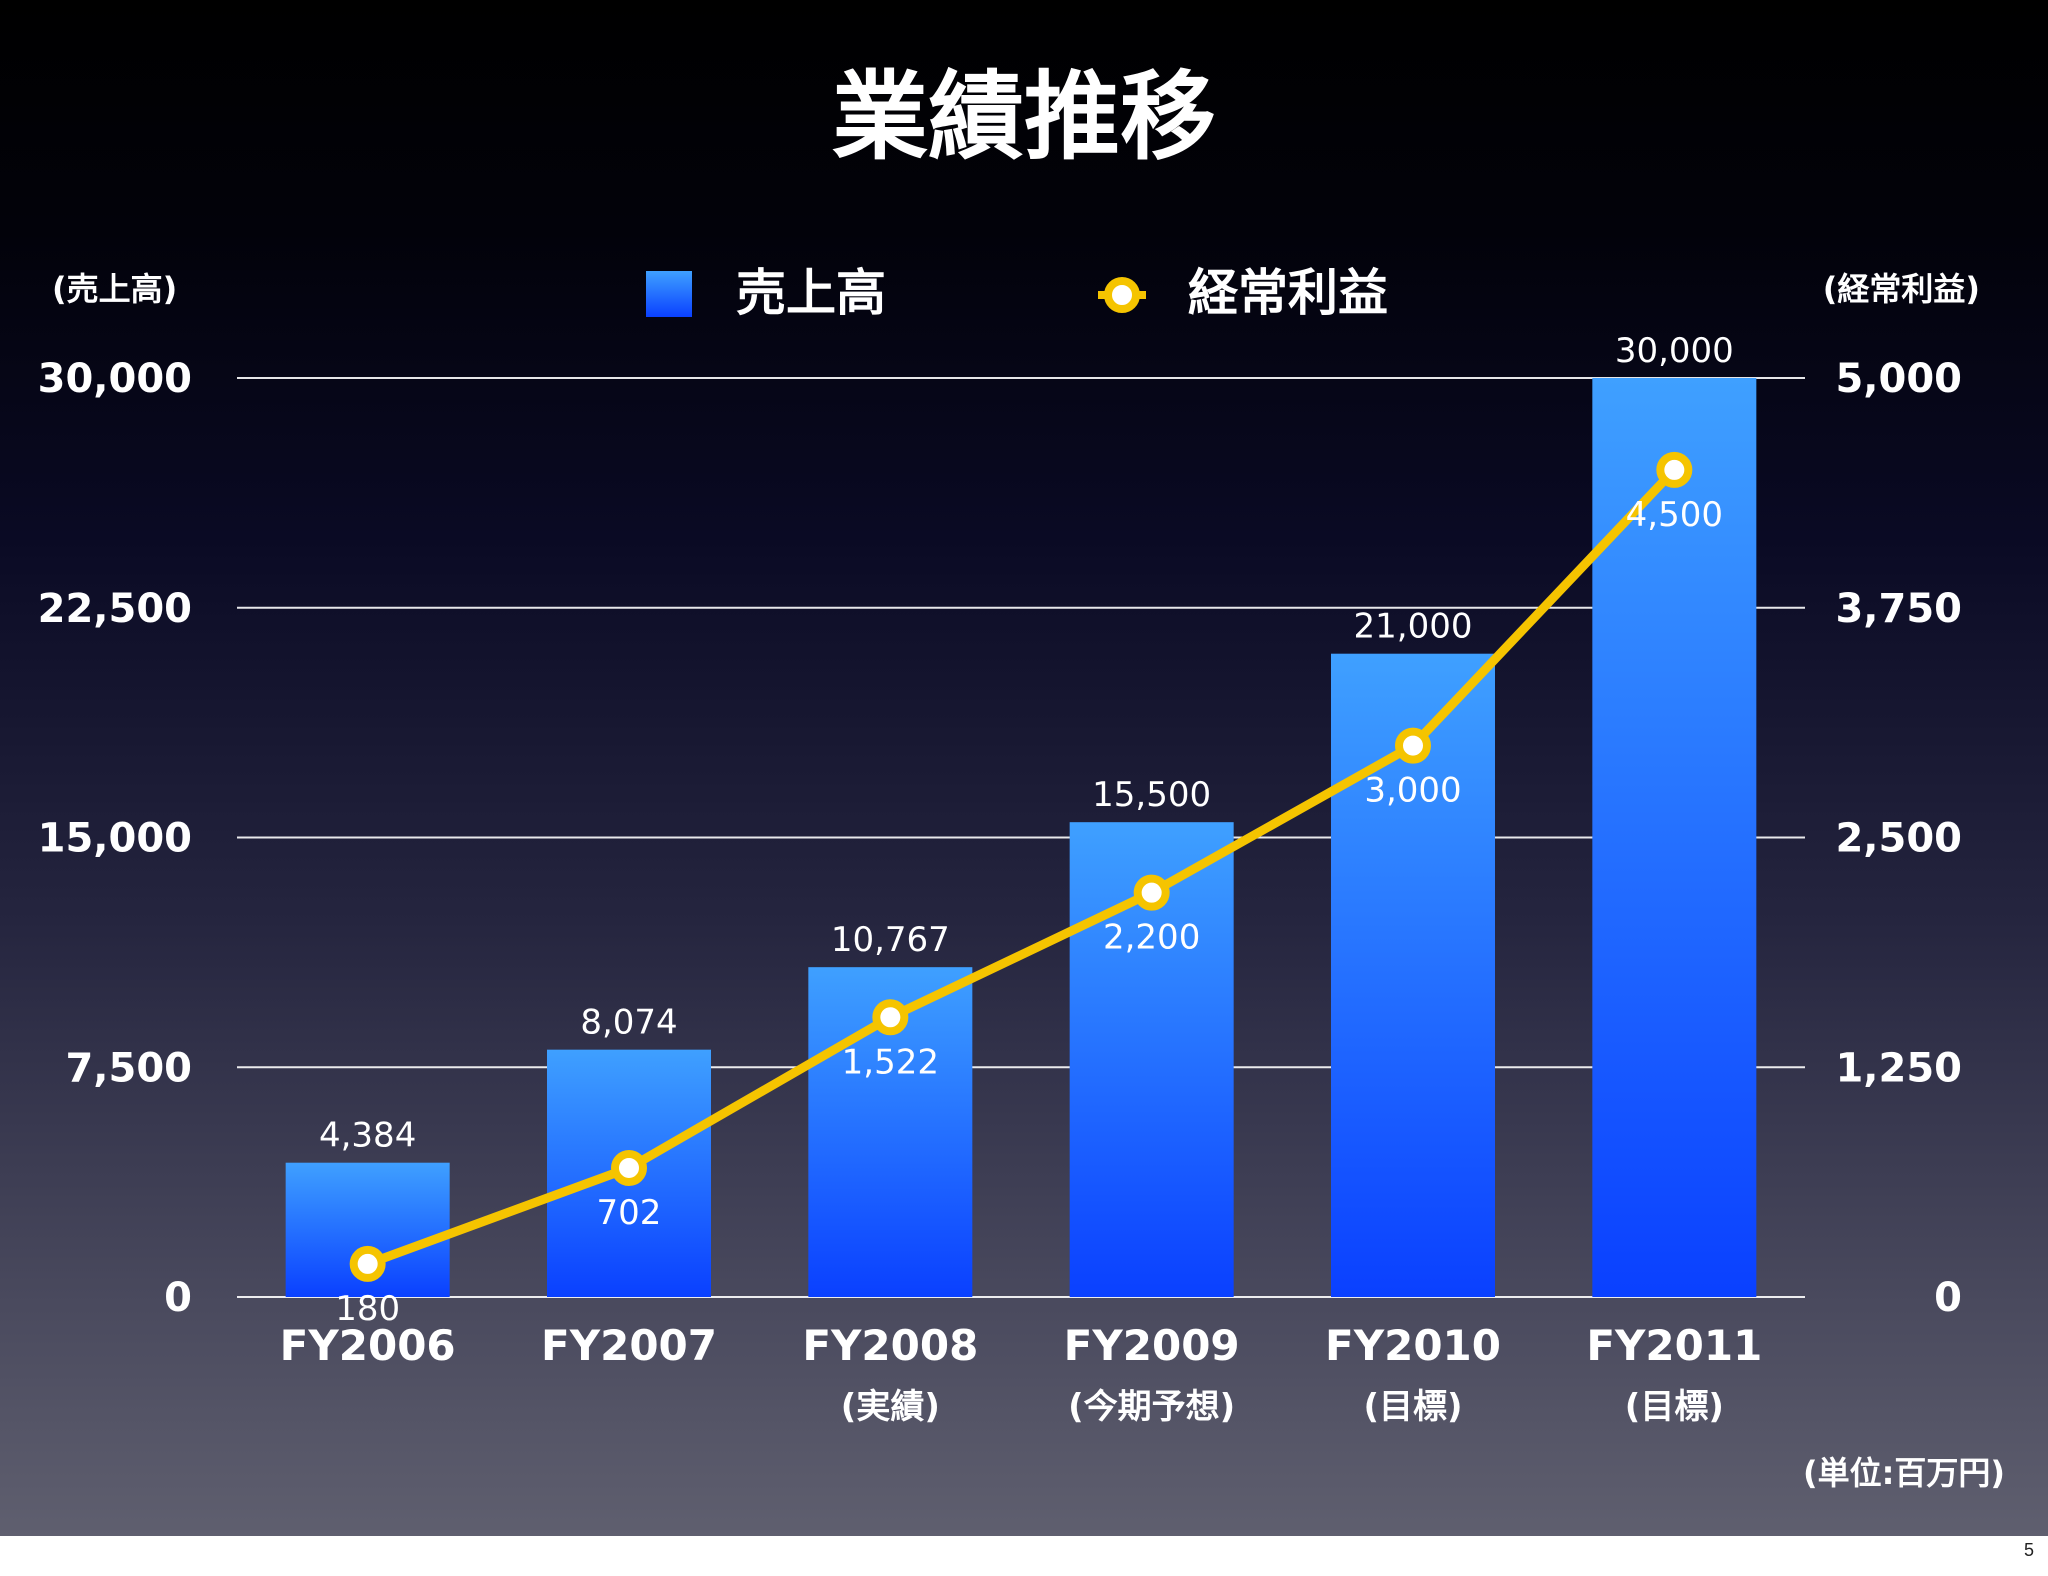 This screenshot has height=1576, width=2048. Describe the element at coordinates (1674, 1345) in the screenshot. I see `x-tick-label: FY2011` at that location.